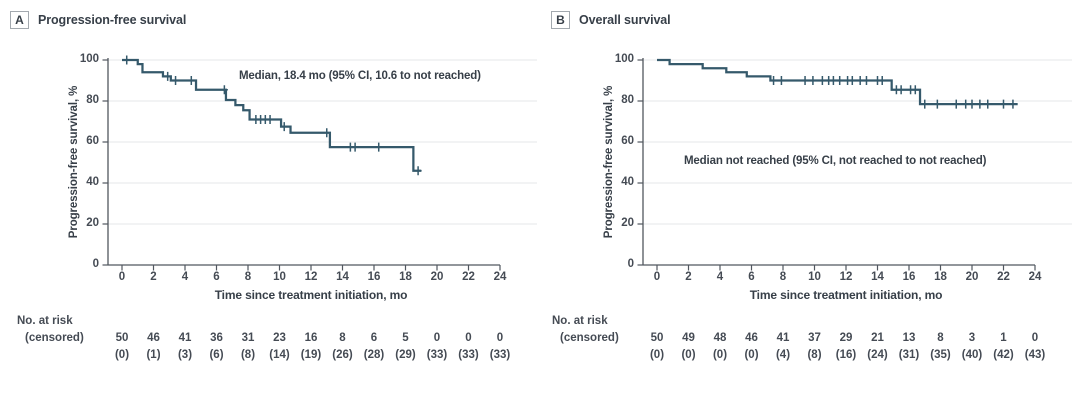 Image resolution: width=1080 pixels, height=400 pixels. What do you see at coordinates (783, 355) in the screenshot?
I see `censored-count: (4)` at bounding box center [783, 355].